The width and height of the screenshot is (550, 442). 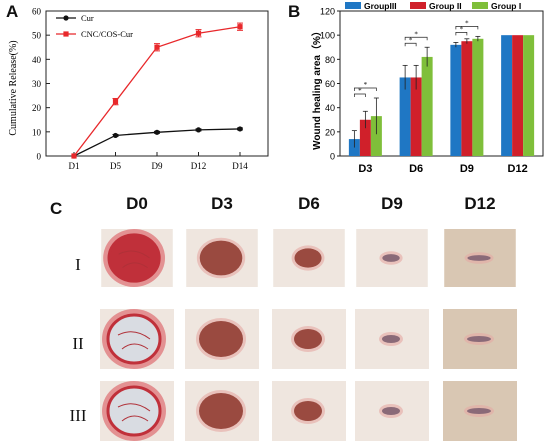 What do you see at coordinates (78, 264) in the screenshot?
I see `row-label-1: I` at bounding box center [78, 264].